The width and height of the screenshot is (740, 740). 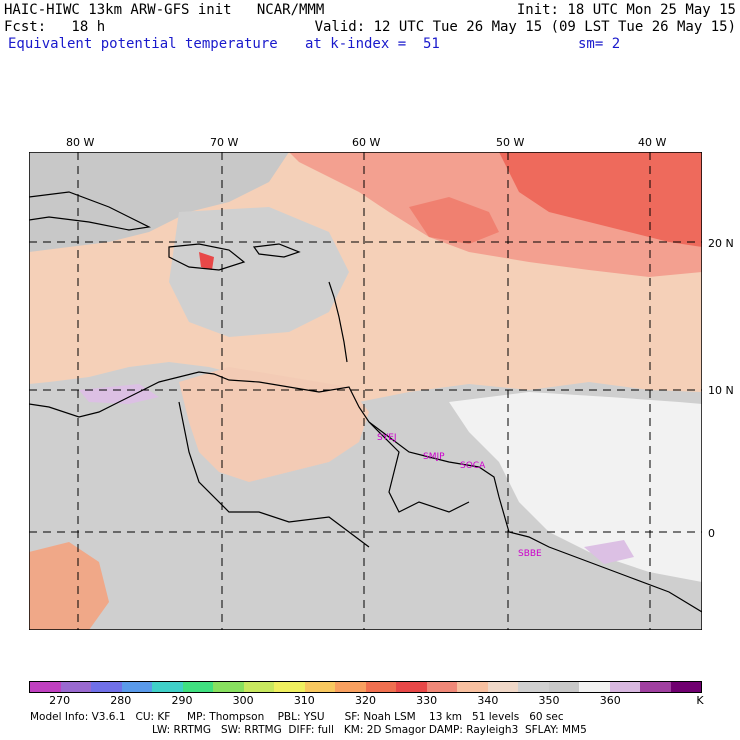 I want to click on colorbar, so click(x=365, y=687).